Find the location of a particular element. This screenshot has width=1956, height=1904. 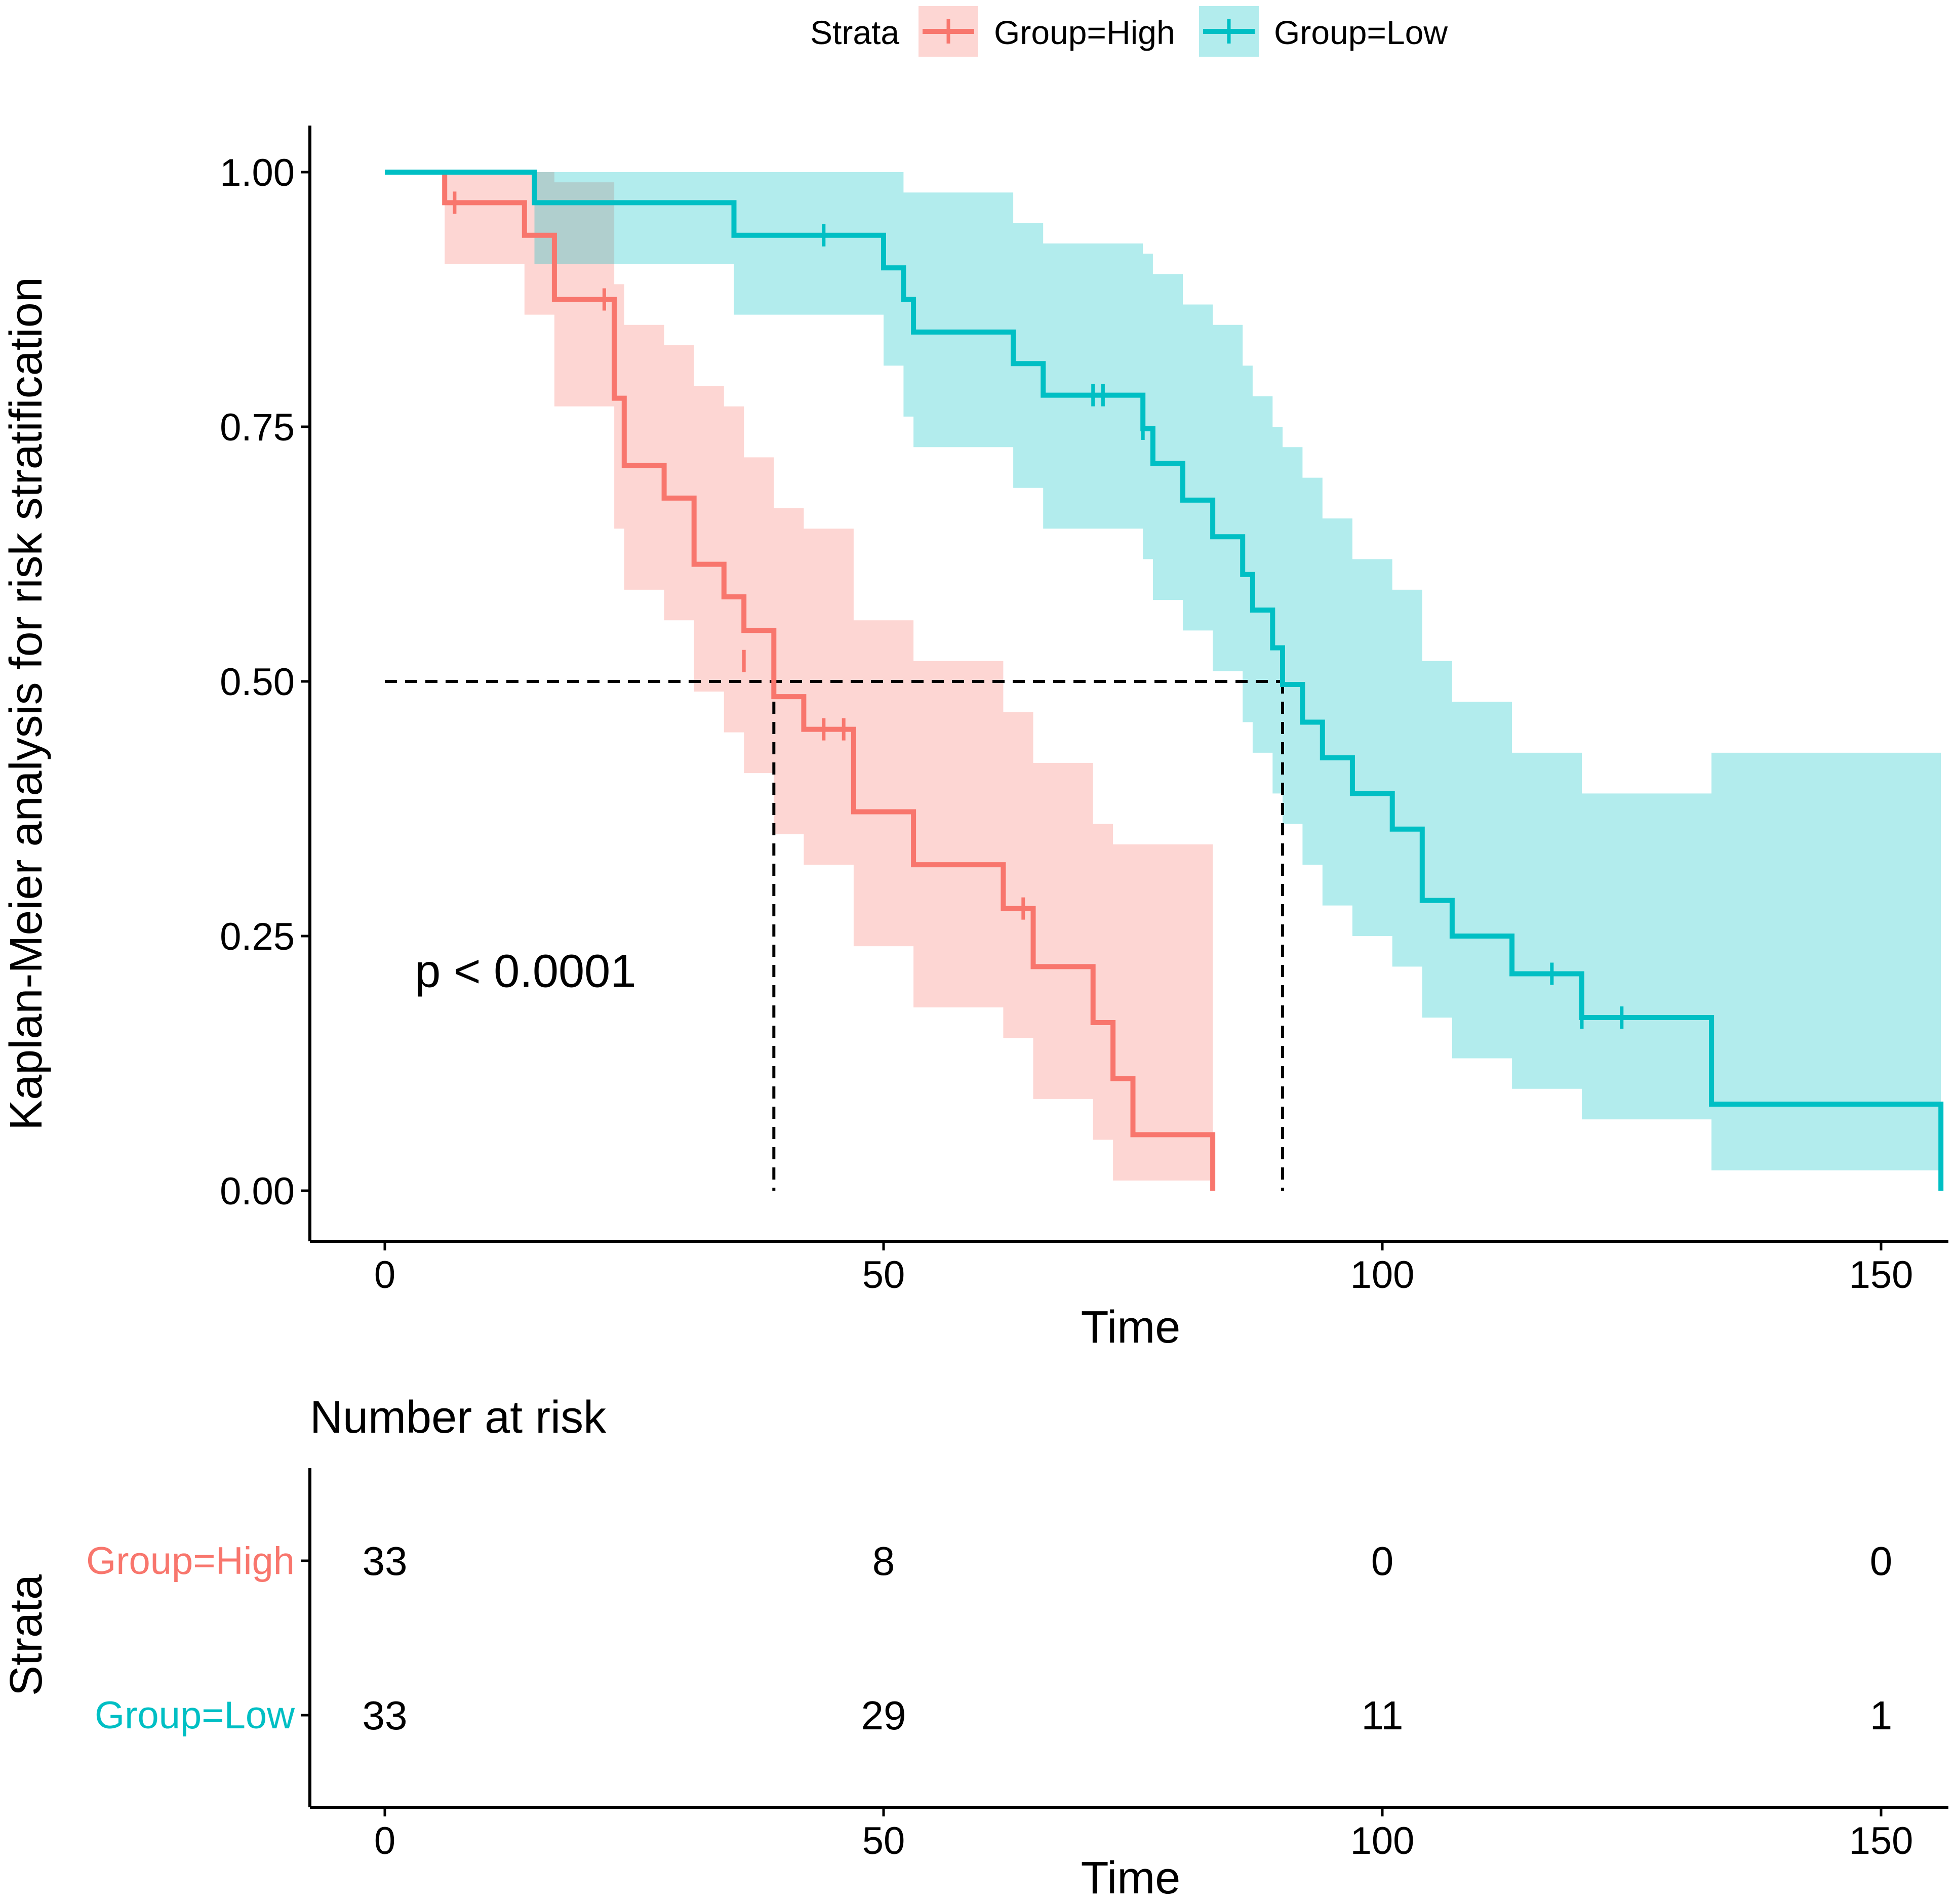

x-axis-title: Time is located at coordinates (1131, 1328).